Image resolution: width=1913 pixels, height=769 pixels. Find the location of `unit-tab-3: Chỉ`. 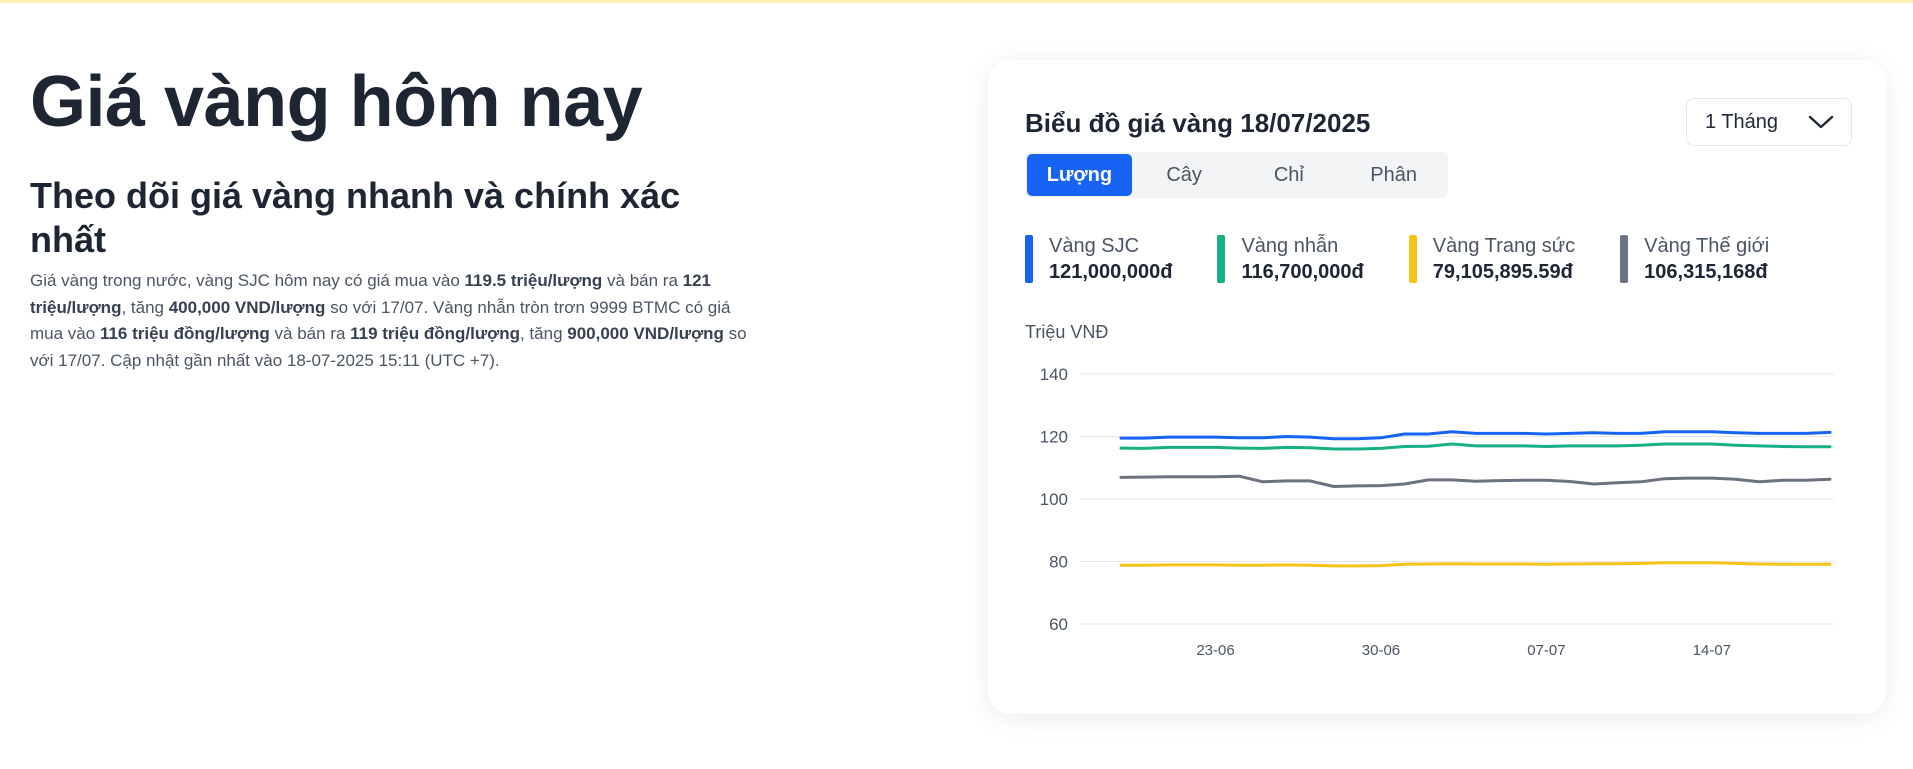

unit-tab-3: Chỉ is located at coordinates (1288, 174).